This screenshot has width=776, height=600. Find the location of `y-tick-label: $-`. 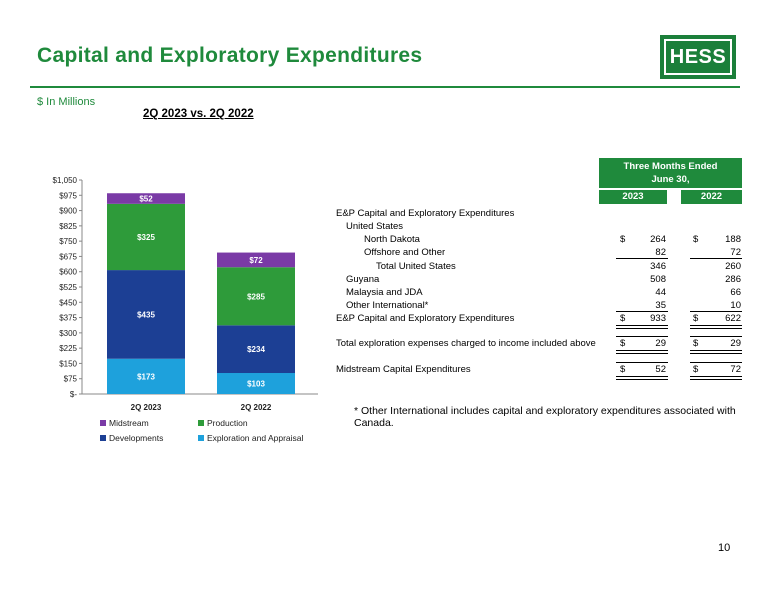

y-tick-label: $- is located at coordinates (73, 394).